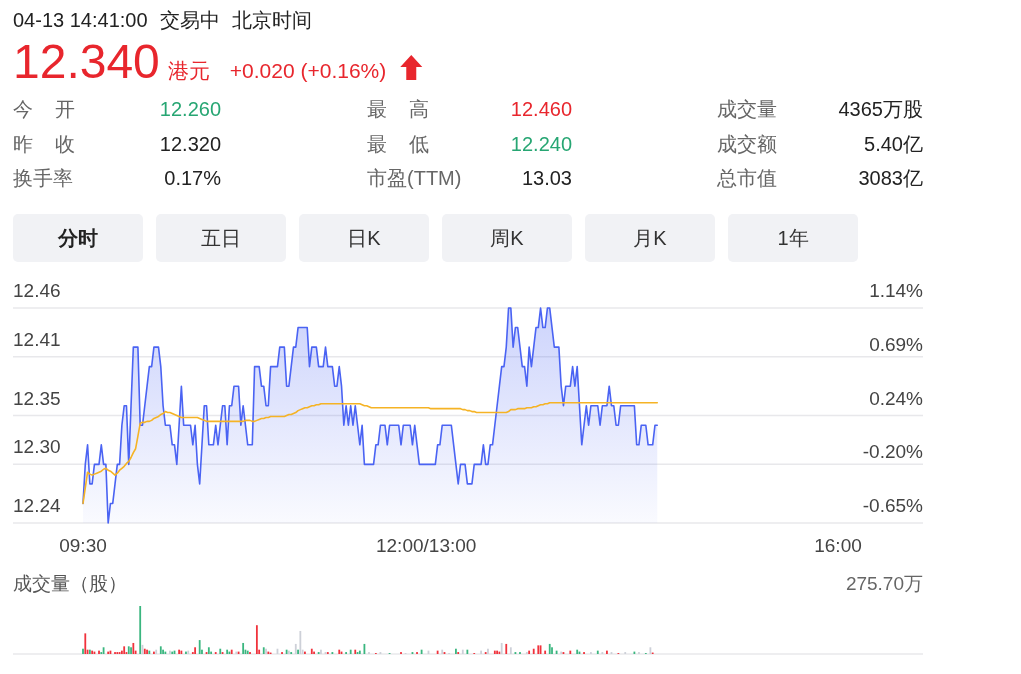  I want to click on text: 成交额, so click(747, 143).